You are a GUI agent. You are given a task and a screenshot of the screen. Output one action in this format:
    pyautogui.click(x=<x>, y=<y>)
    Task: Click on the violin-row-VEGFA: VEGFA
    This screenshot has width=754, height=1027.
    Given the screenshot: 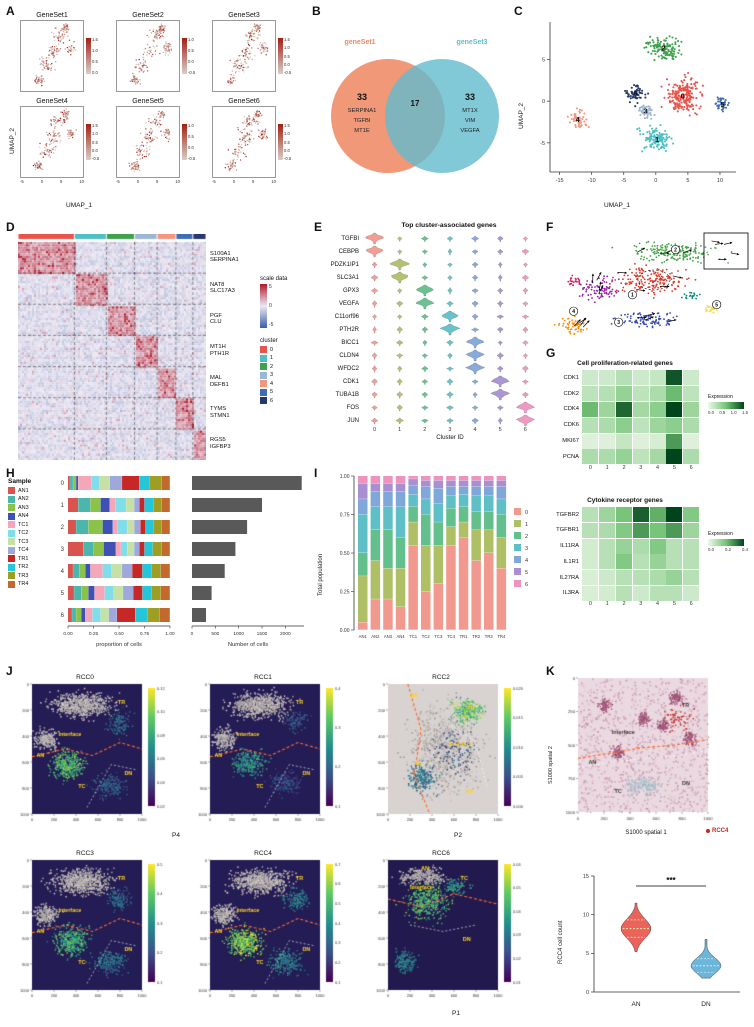 What is the action you would take?
    pyautogui.click(x=429, y=303)
    